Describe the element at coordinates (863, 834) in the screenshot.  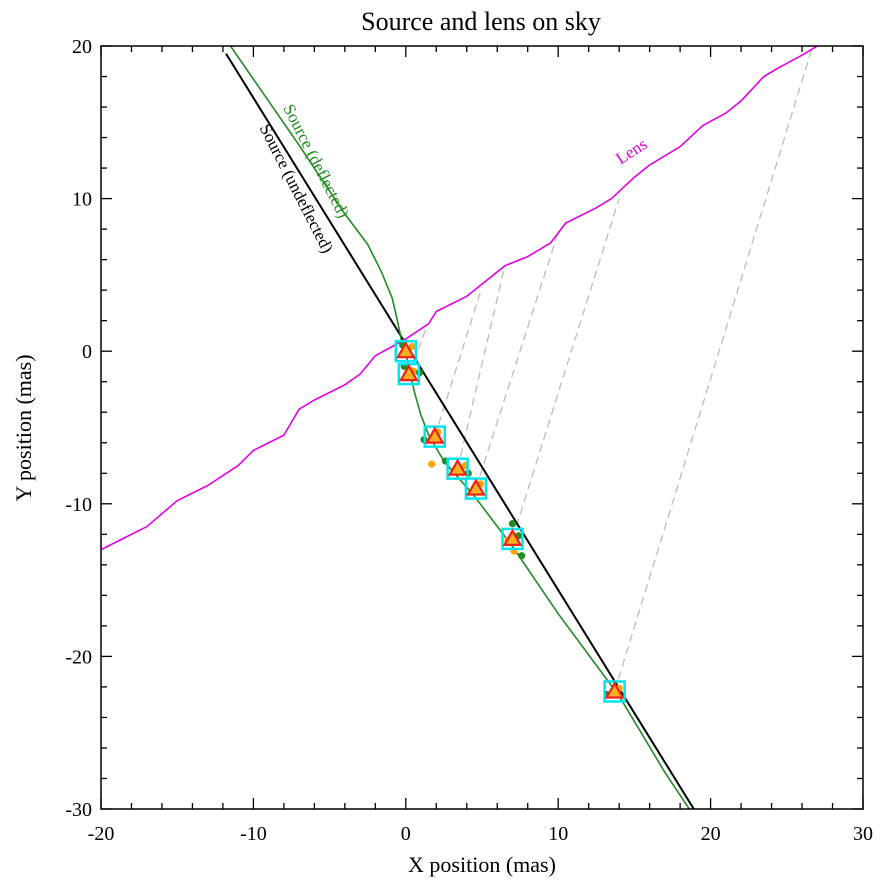
I see `x-tick-label: 30` at that location.